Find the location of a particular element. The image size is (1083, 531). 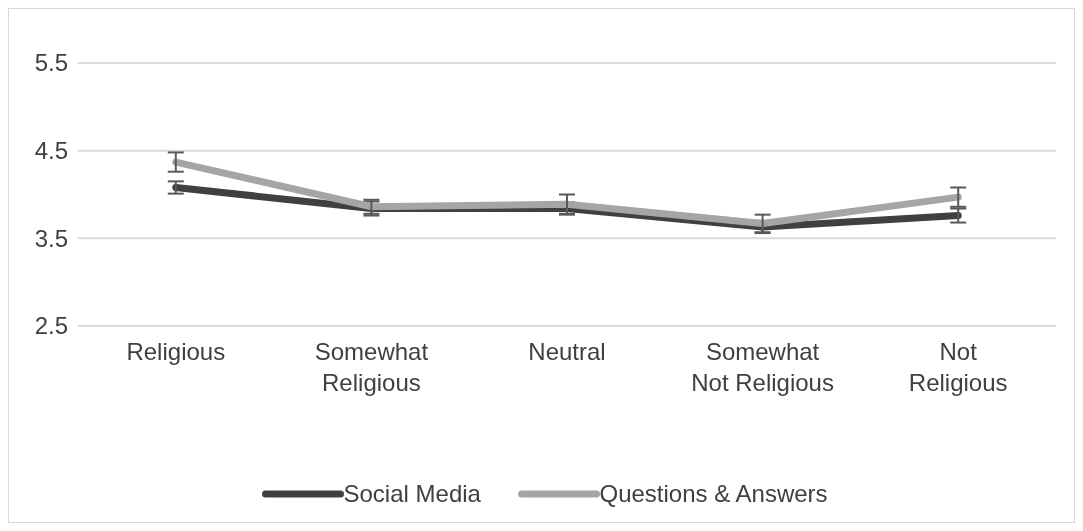

x-tick-label: Not Religious is located at coordinates (958, 367).